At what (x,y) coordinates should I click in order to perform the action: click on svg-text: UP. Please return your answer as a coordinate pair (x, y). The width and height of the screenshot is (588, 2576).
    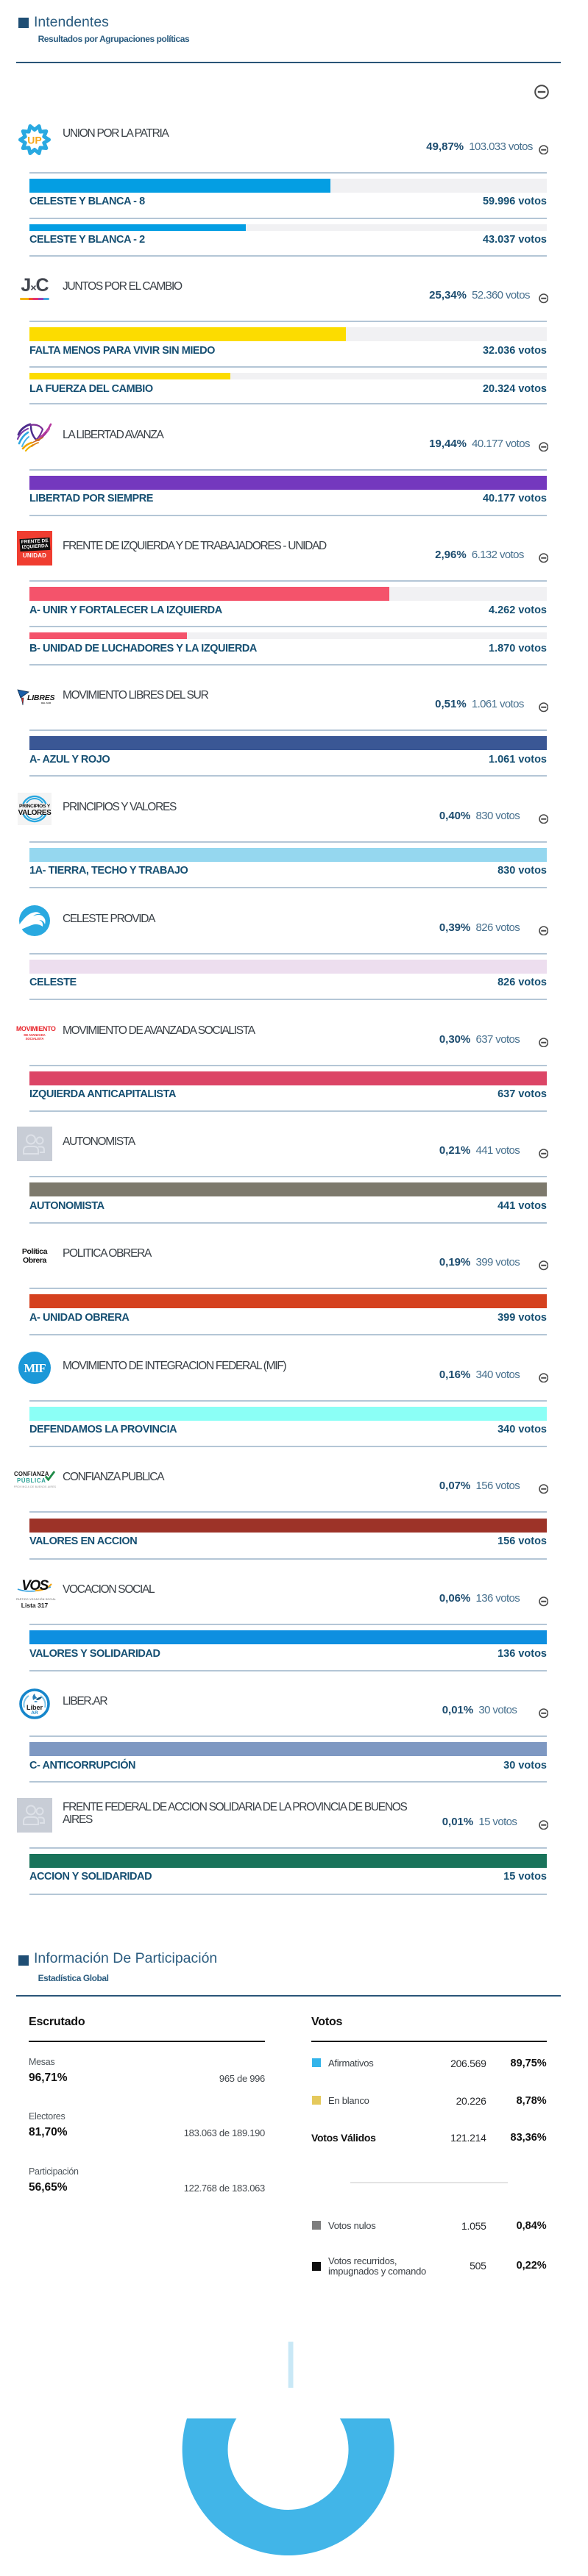
    Looking at the image, I should click on (34, 140).